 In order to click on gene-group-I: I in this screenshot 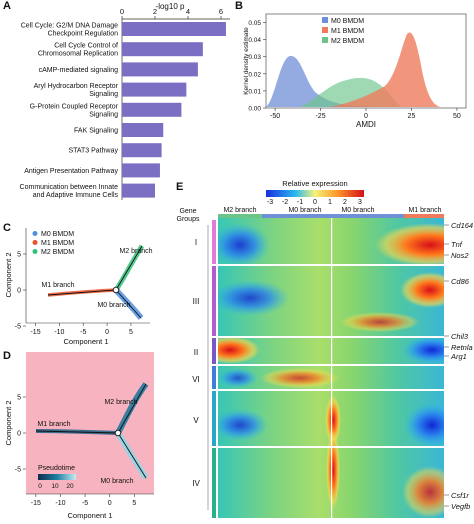, I will do `click(196, 242)`.